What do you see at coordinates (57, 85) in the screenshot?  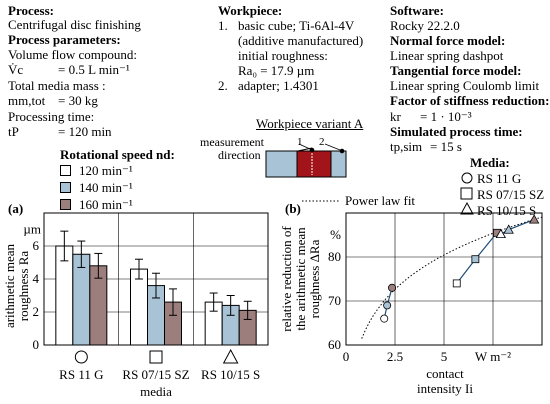 I see `media-mass-label: Total media mass :` at bounding box center [57, 85].